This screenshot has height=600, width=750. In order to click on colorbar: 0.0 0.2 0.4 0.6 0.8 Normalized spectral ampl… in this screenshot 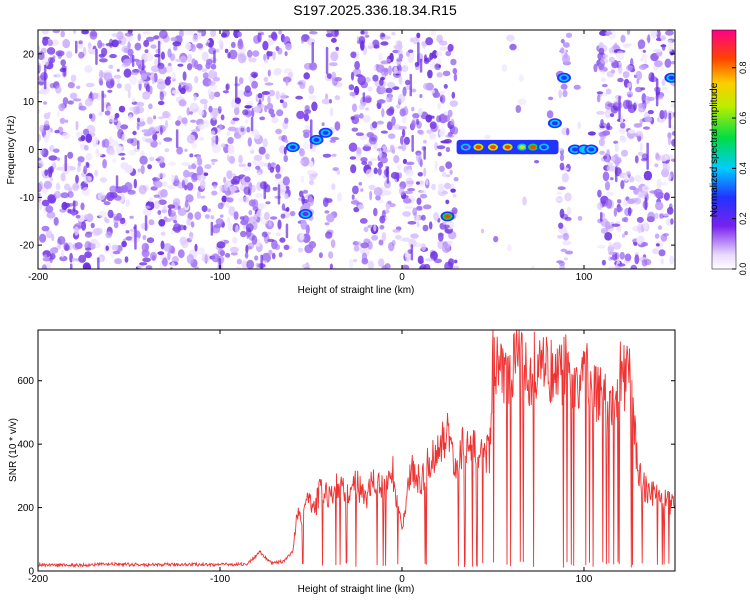, I will do `click(728, 152)`.